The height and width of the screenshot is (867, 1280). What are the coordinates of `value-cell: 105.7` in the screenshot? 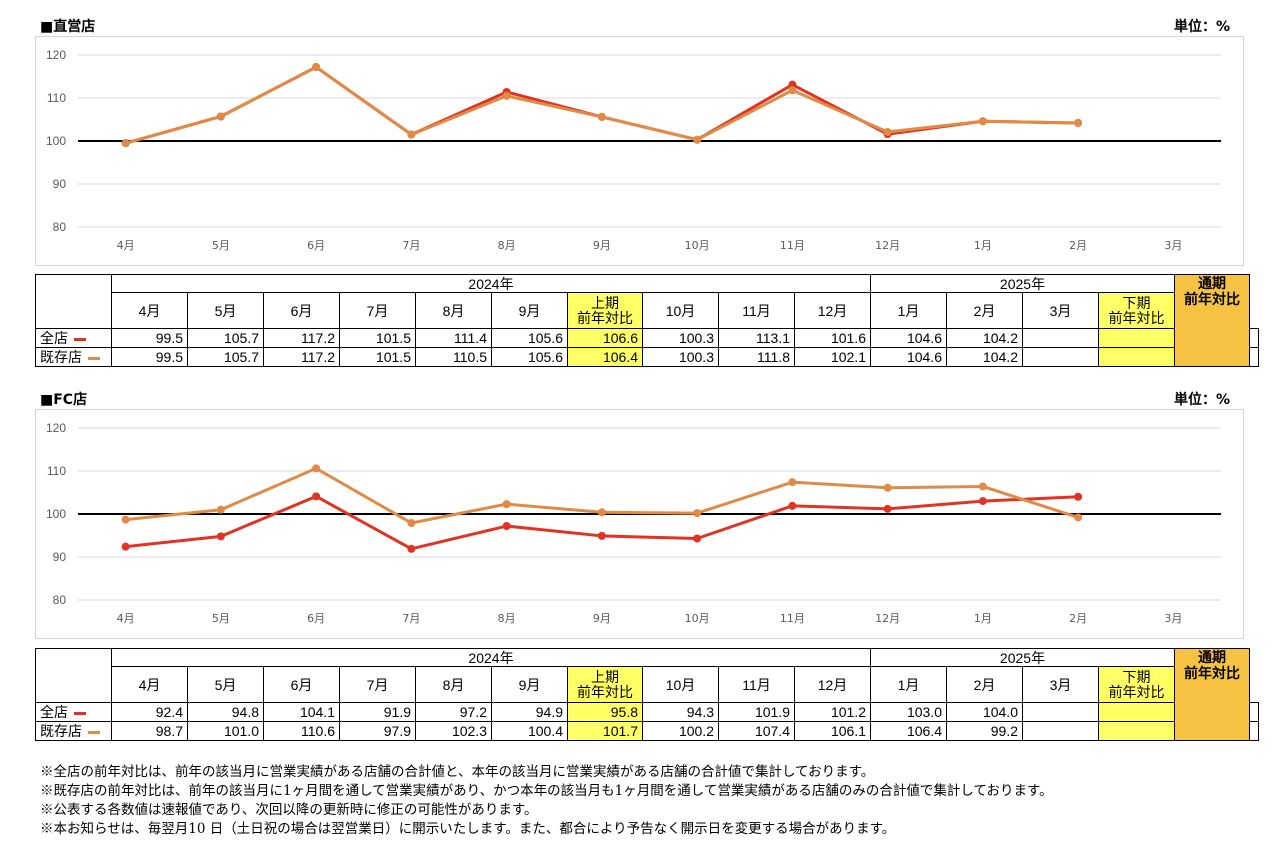 It's located at (225, 338).